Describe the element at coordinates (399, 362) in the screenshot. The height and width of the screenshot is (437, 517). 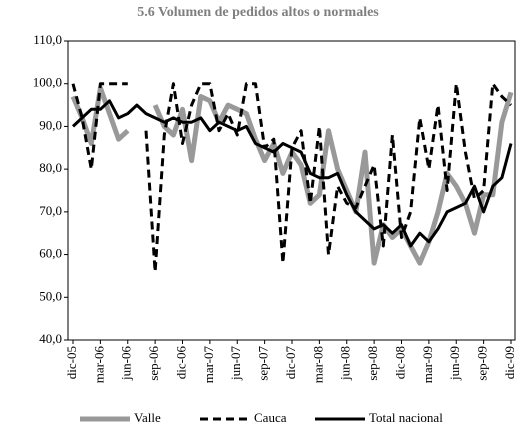
I see `x-tick-label: dic-08` at that location.